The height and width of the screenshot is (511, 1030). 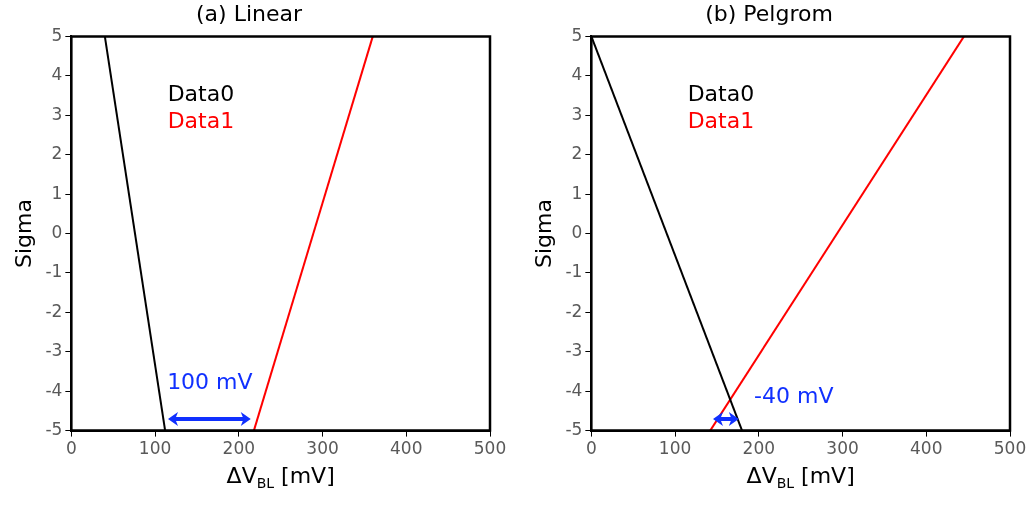 What do you see at coordinates (794, 395) in the screenshot?
I see `annotation: -40 mV` at bounding box center [794, 395].